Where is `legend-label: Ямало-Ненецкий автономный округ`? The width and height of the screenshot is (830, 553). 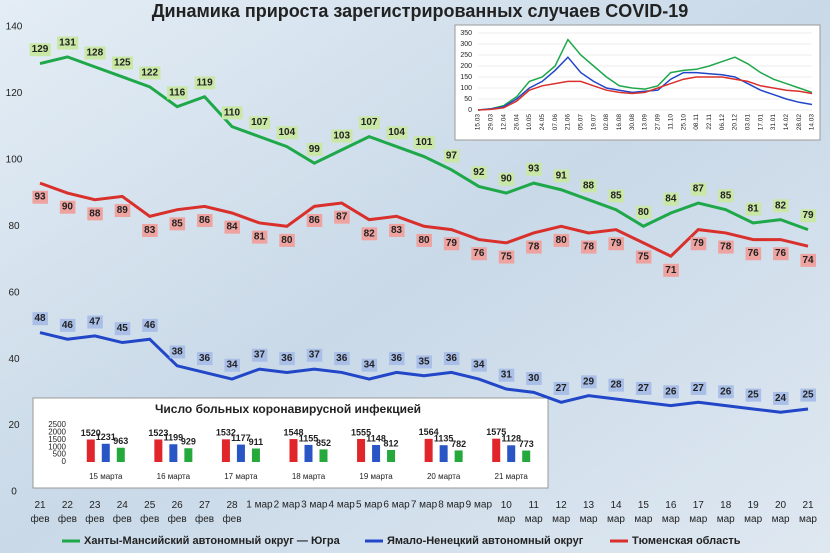
legend-label: Ямало-Ненецкий автономный округ is located at coordinates (485, 541).